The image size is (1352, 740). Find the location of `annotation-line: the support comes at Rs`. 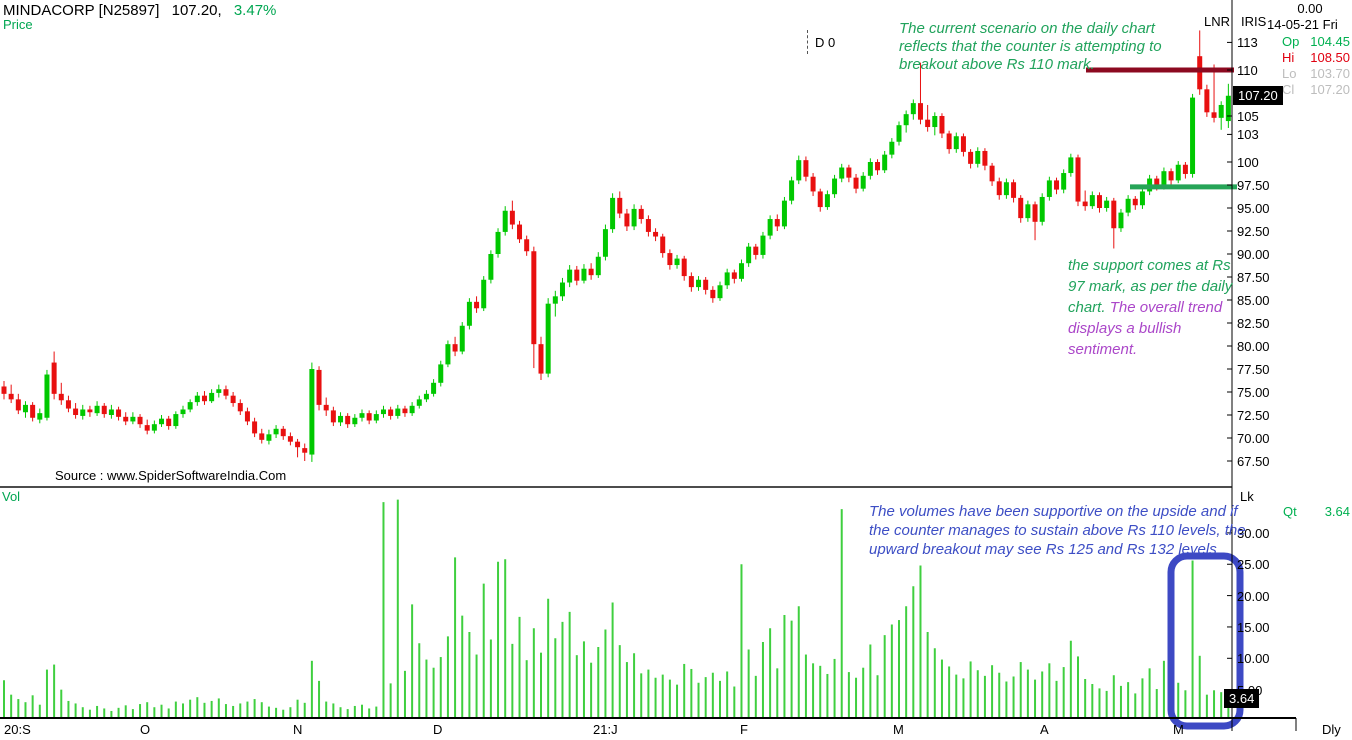

annotation-line: the support comes at Rs is located at coordinates (1150, 265).